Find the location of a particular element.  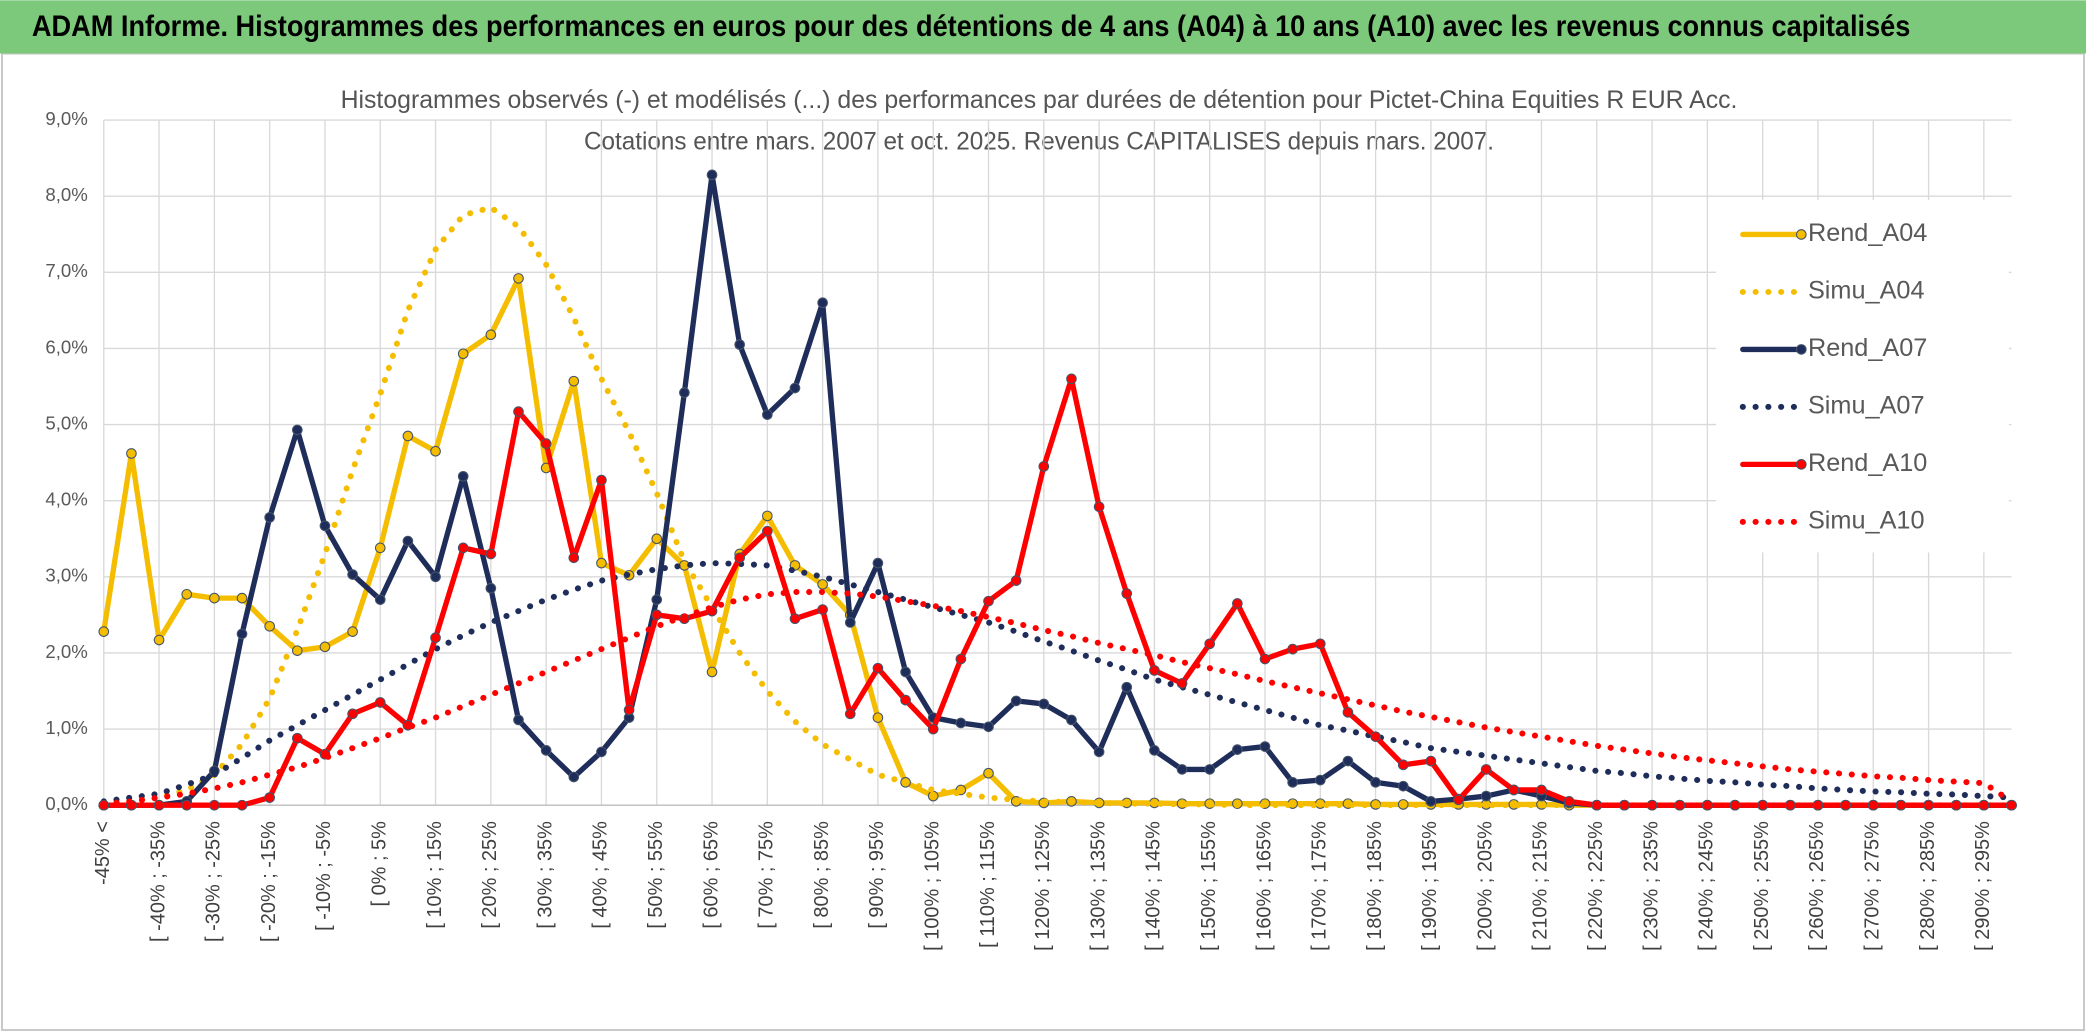

legend-label: Simu_A10 is located at coordinates (1866, 520).